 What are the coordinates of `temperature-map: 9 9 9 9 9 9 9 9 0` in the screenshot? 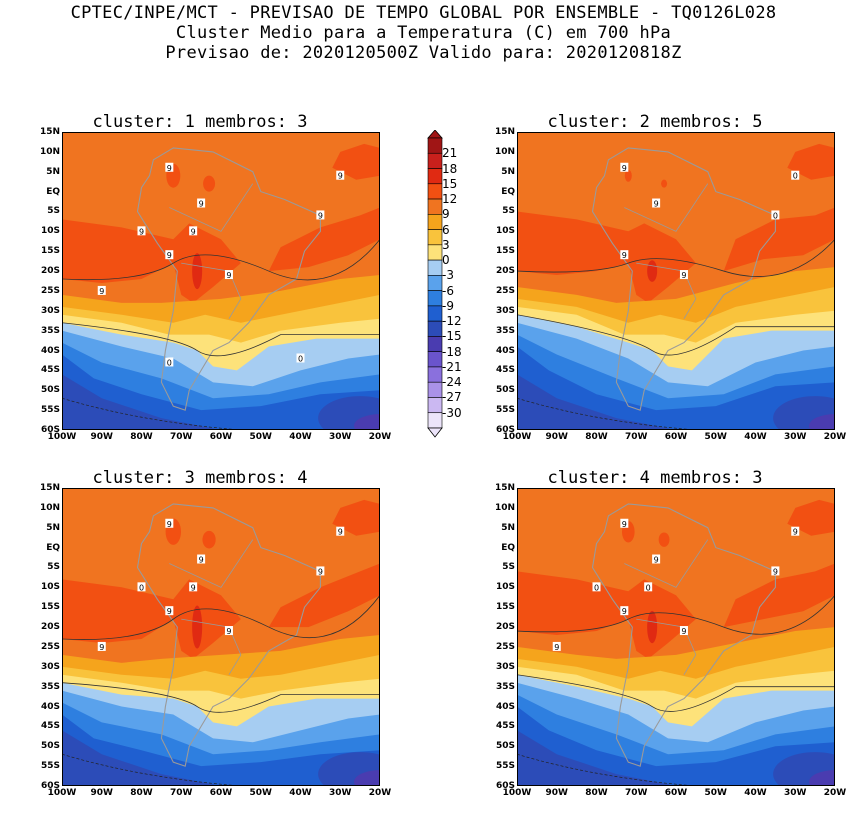 It's located at (221, 637).